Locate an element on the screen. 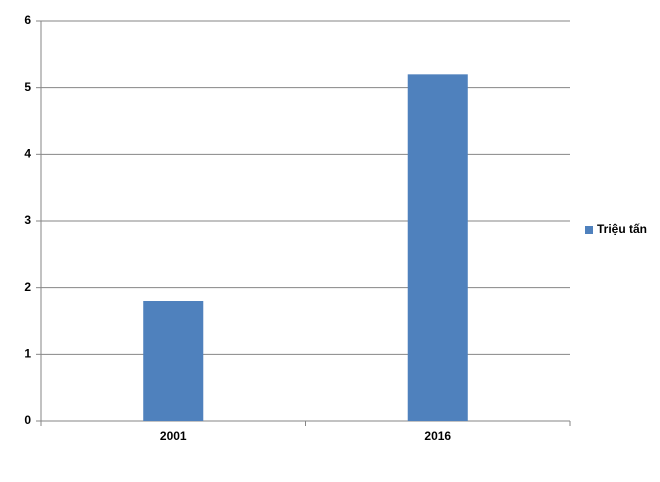  y-tick-label: 5 is located at coordinates (27, 87).